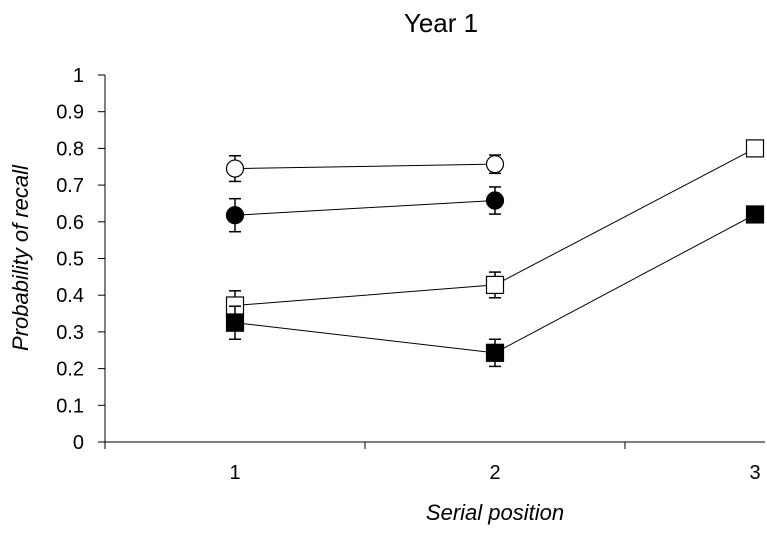  Describe the element at coordinates (70, 406) in the screenshot. I see `y-tick-label: 0.1` at that location.